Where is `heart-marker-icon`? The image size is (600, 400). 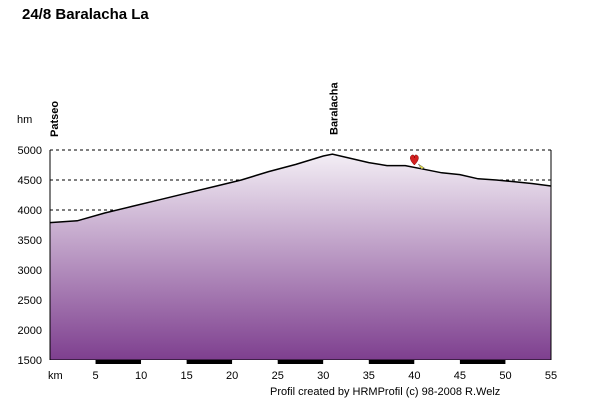 heart-marker-icon is located at coordinates (417, 162).